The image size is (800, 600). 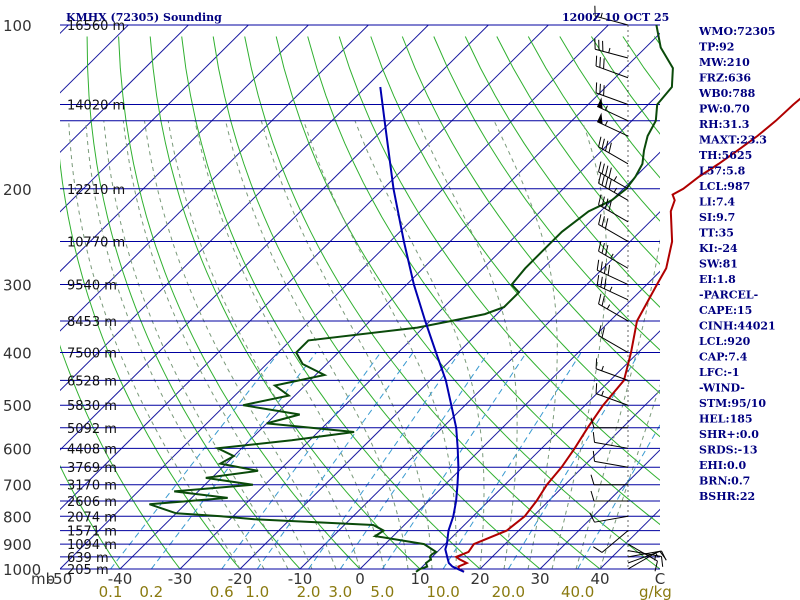 I want to click on wind-barb-pennant, so click(x=600, y=118).